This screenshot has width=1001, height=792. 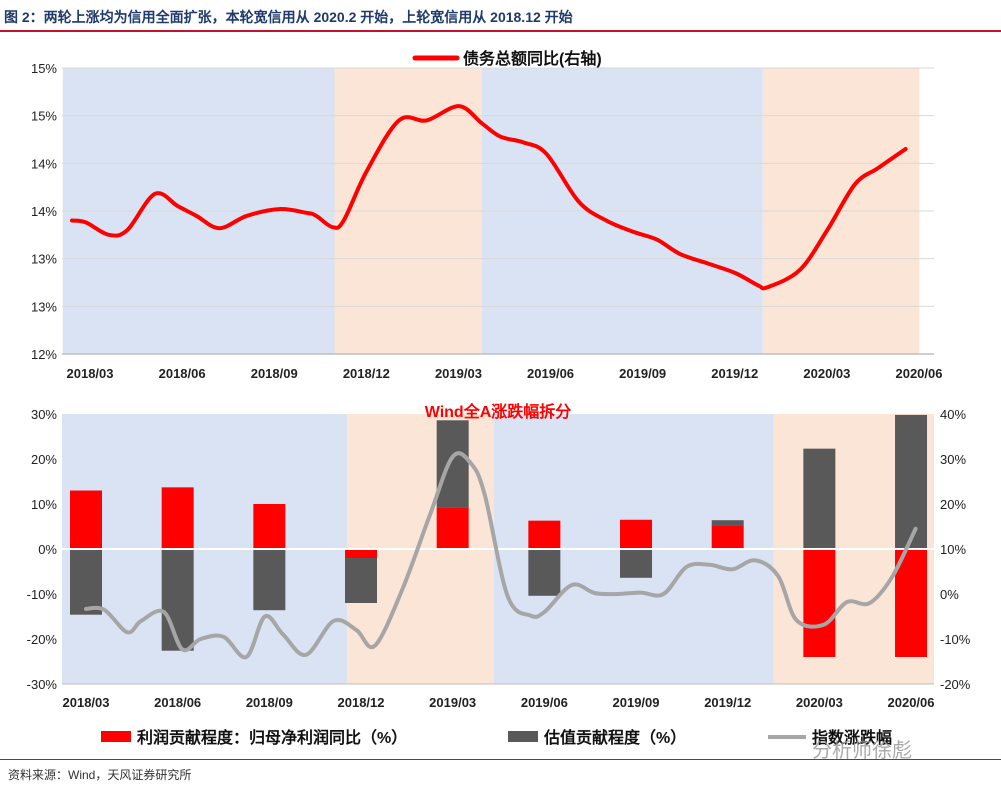 I want to click on top-x-tick: 2020/03, so click(x=826, y=373).